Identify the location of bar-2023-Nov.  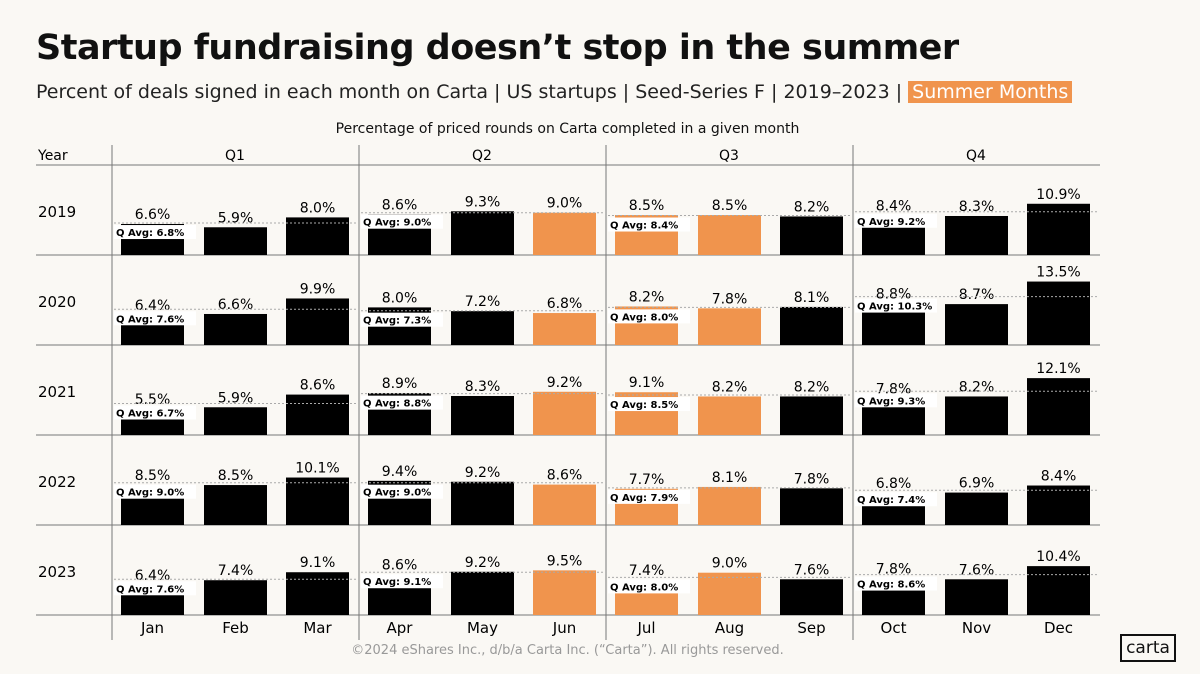
(976, 597).